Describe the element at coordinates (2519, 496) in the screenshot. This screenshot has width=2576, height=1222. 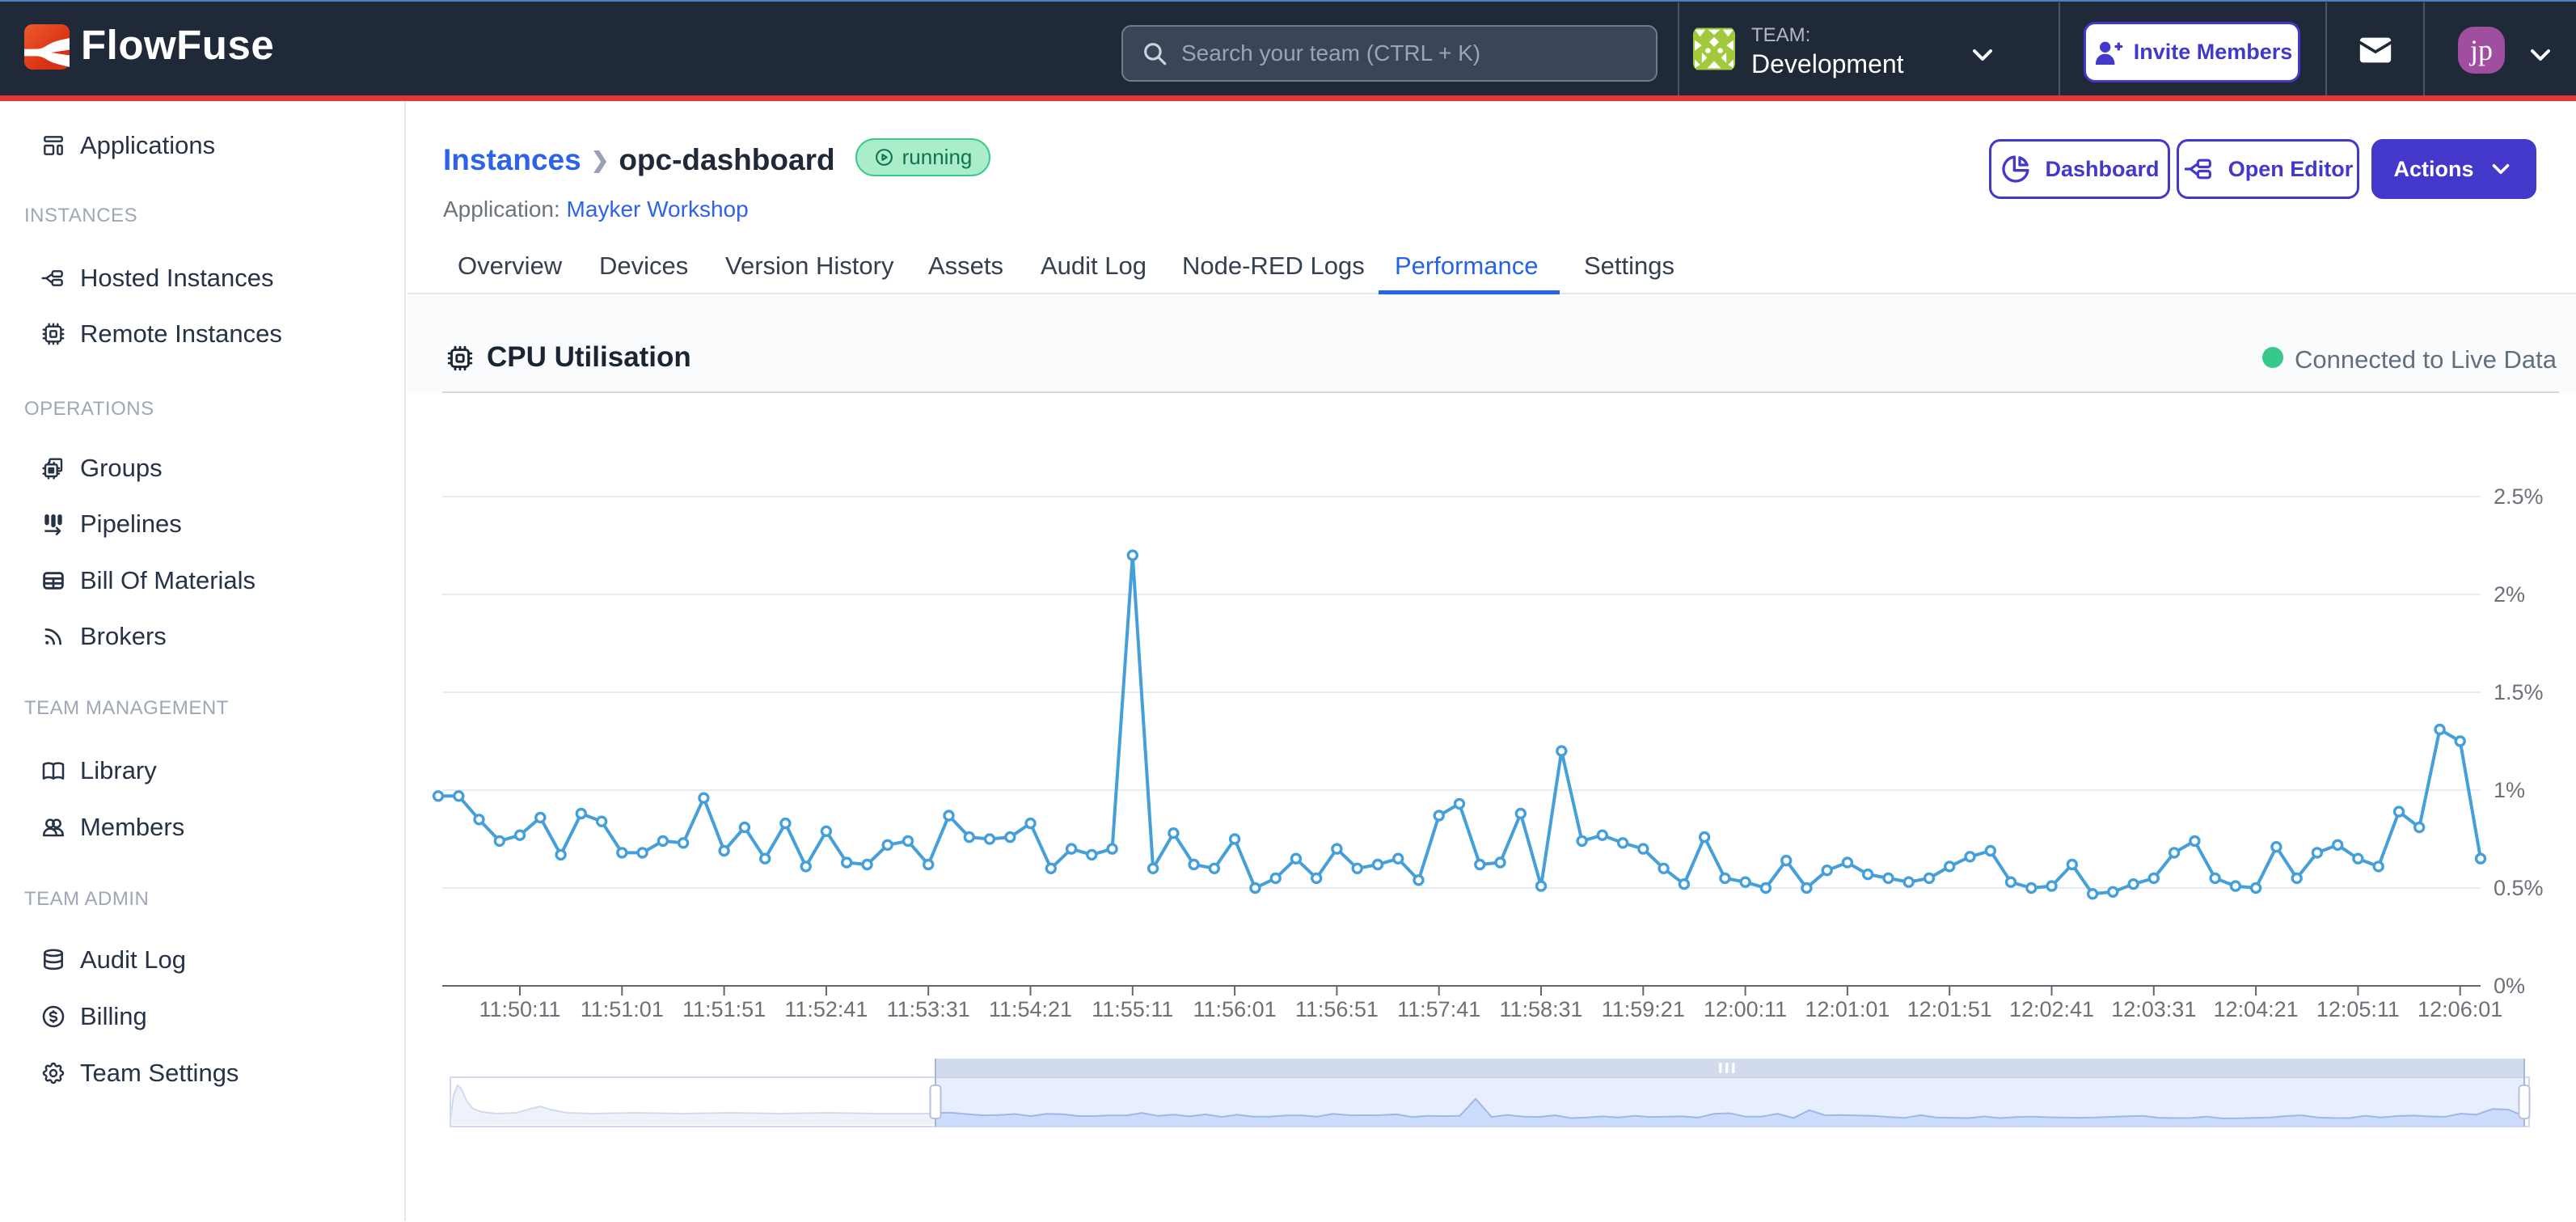
I see `svg-text: 2.5%` at that location.